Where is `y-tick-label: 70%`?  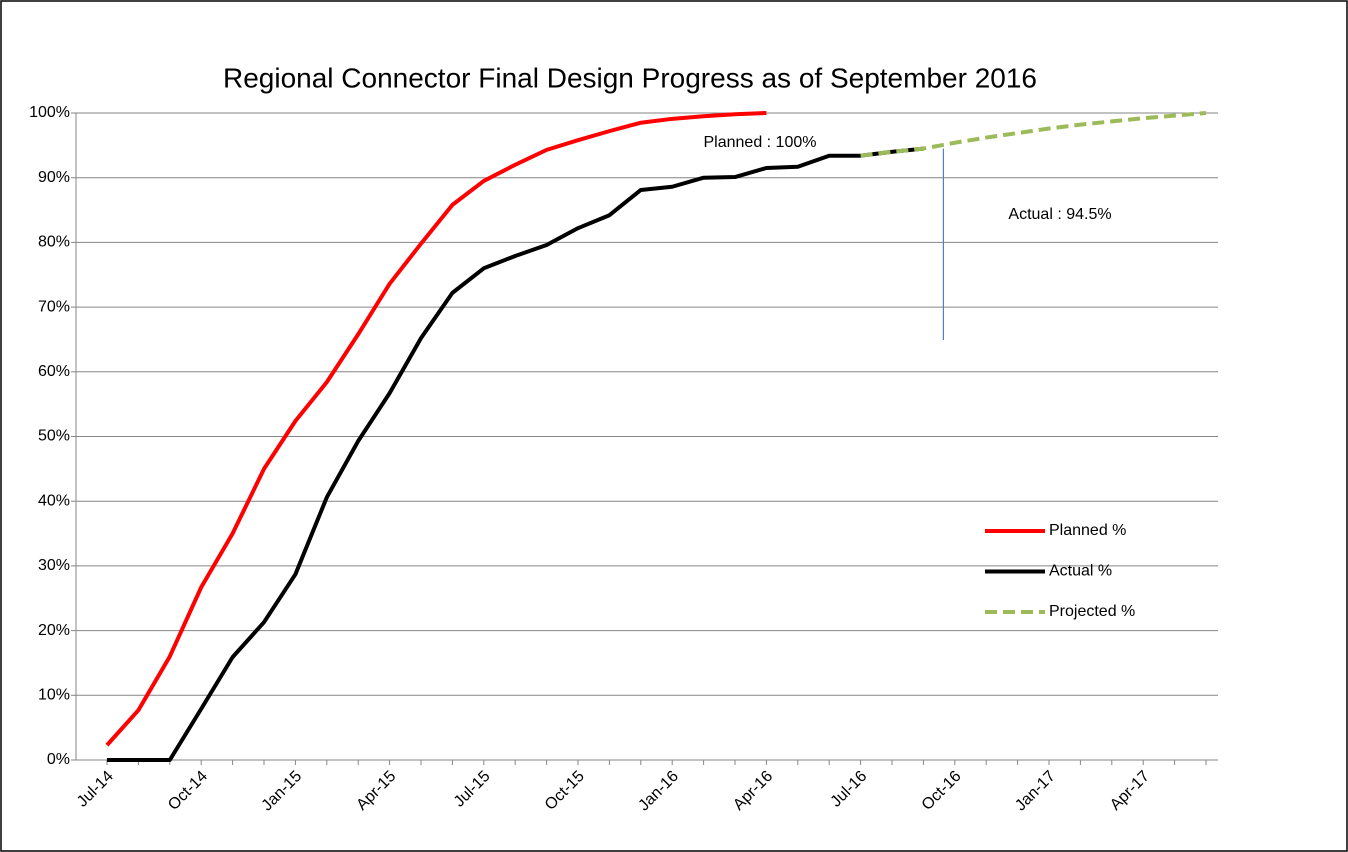 y-tick-label: 70% is located at coordinates (54, 306).